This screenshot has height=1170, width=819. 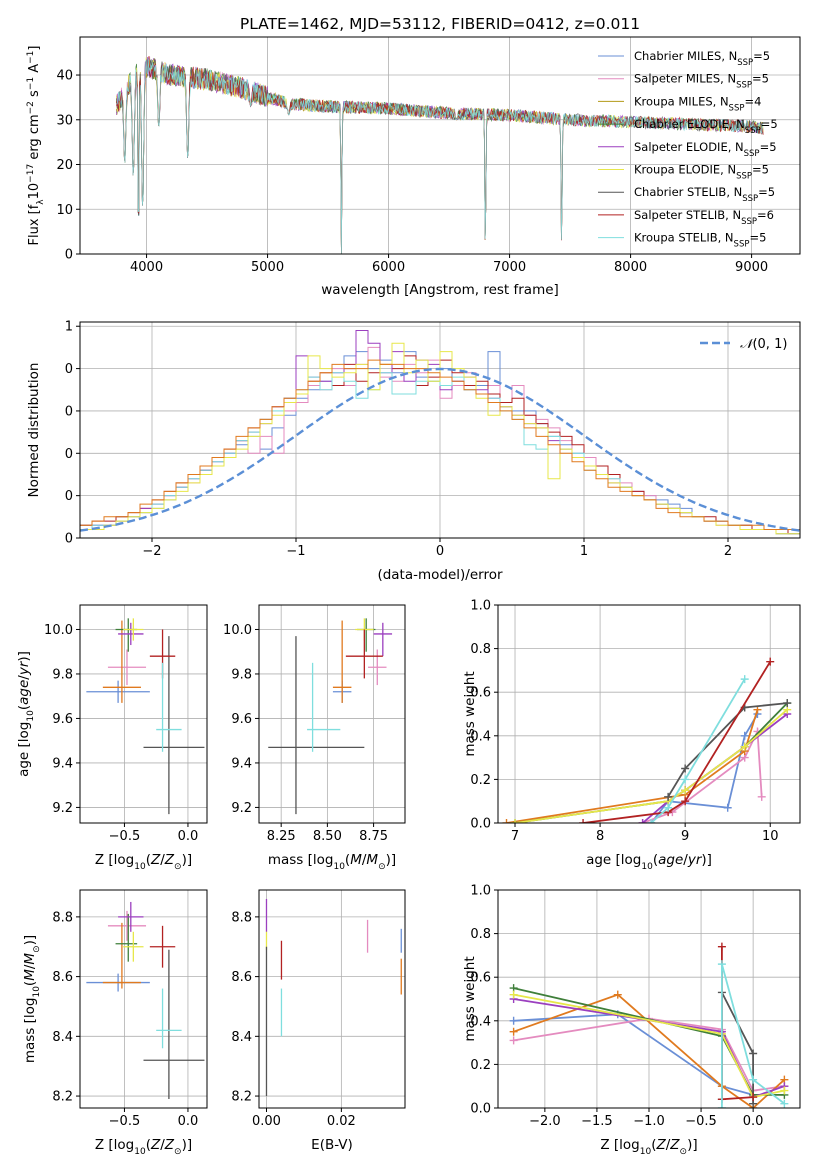 What do you see at coordinates (705, 149) in the screenshot?
I see `legend-label: Salpeter ELODIE, NSSP=5` at bounding box center [705, 149].